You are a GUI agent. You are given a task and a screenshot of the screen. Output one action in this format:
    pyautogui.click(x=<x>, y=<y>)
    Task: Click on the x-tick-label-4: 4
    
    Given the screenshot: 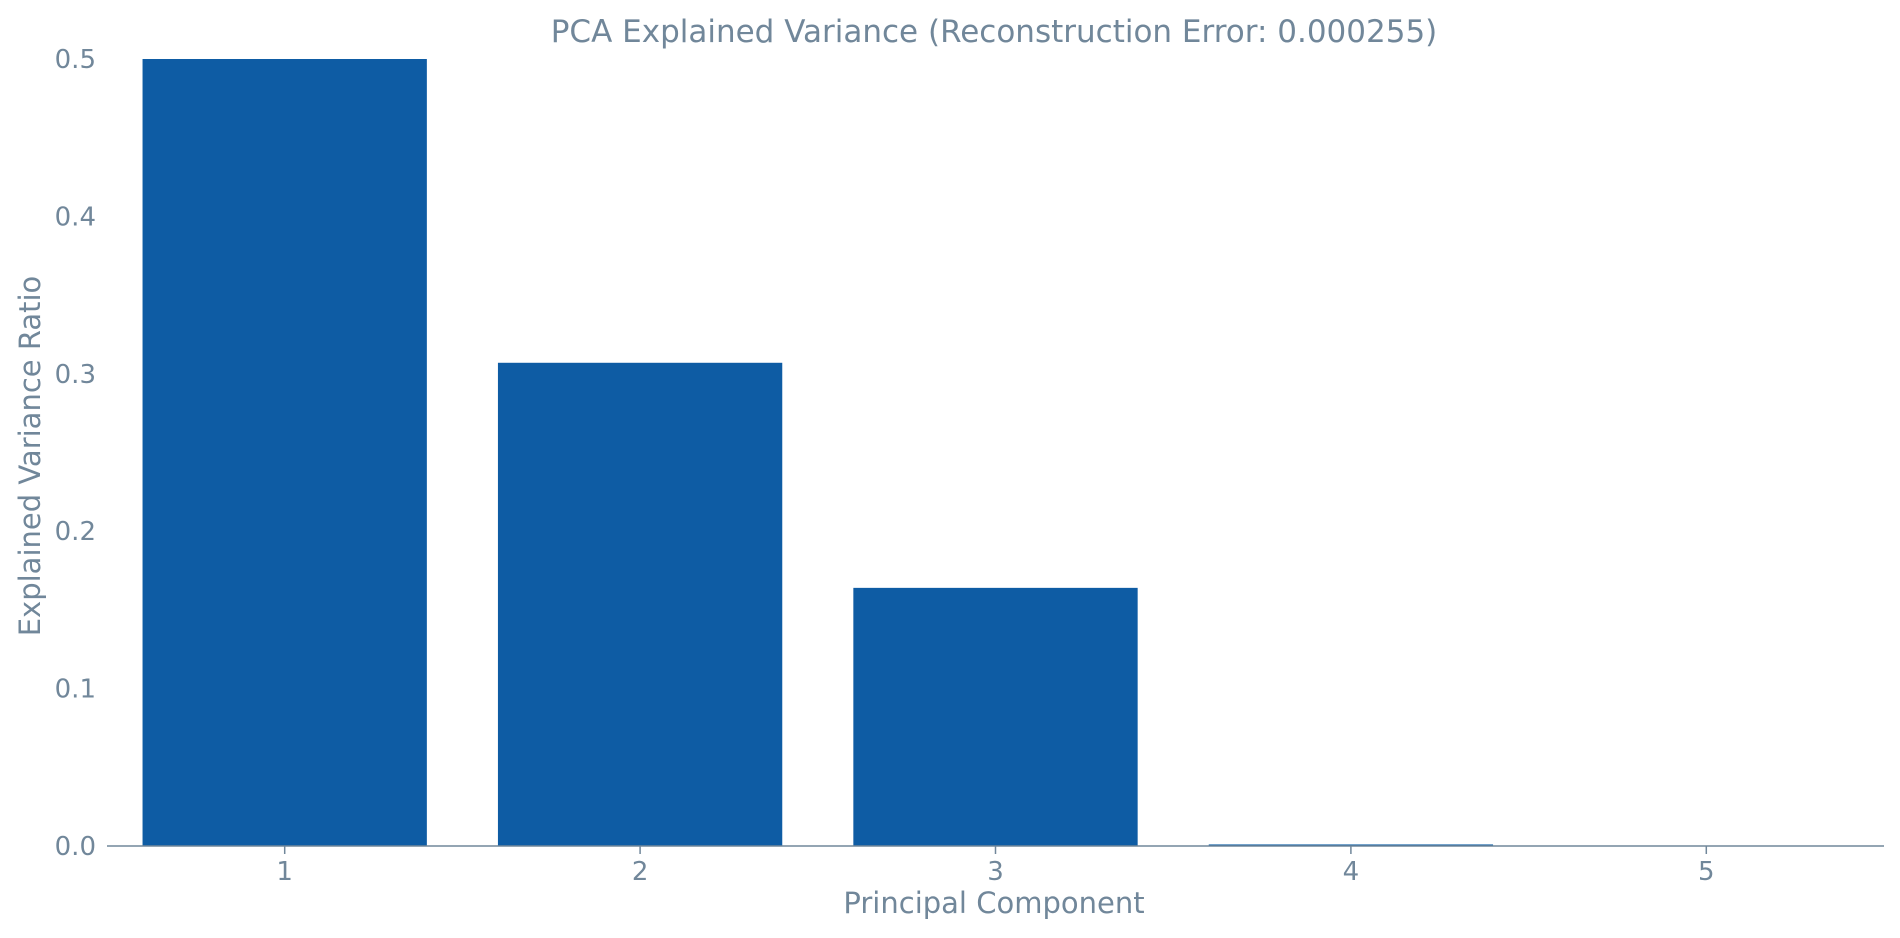 What is the action you would take?
    pyautogui.click(x=1351, y=872)
    